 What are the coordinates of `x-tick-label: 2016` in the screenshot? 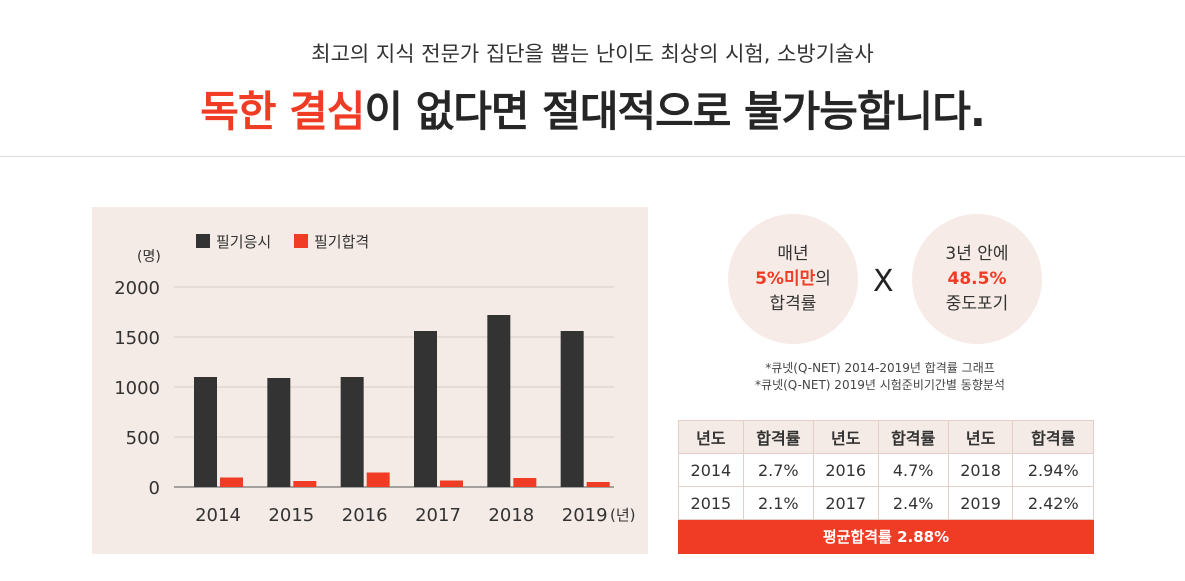 It's located at (365, 515).